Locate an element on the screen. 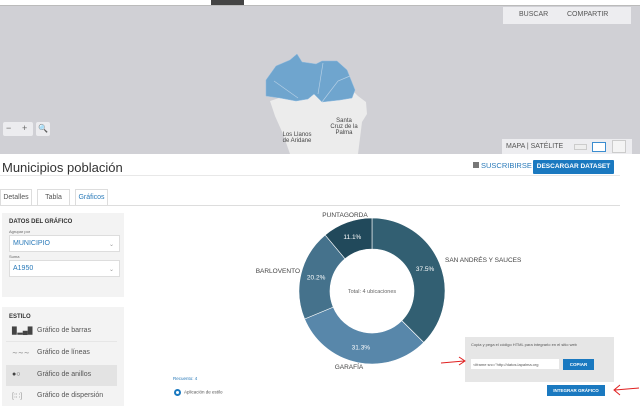 The height and width of the screenshot is (407, 640). map-canvas is located at coordinates (316, 103).